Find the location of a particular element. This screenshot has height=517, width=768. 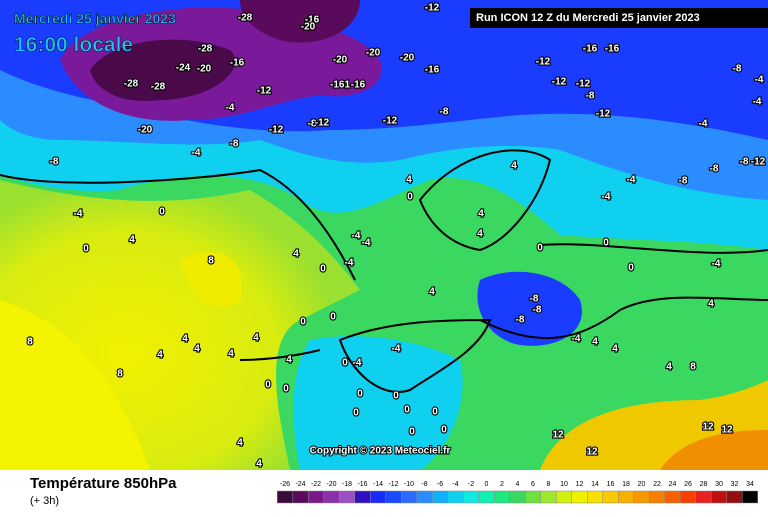

legend-tick-label: -26 is located at coordinates (285, 484).